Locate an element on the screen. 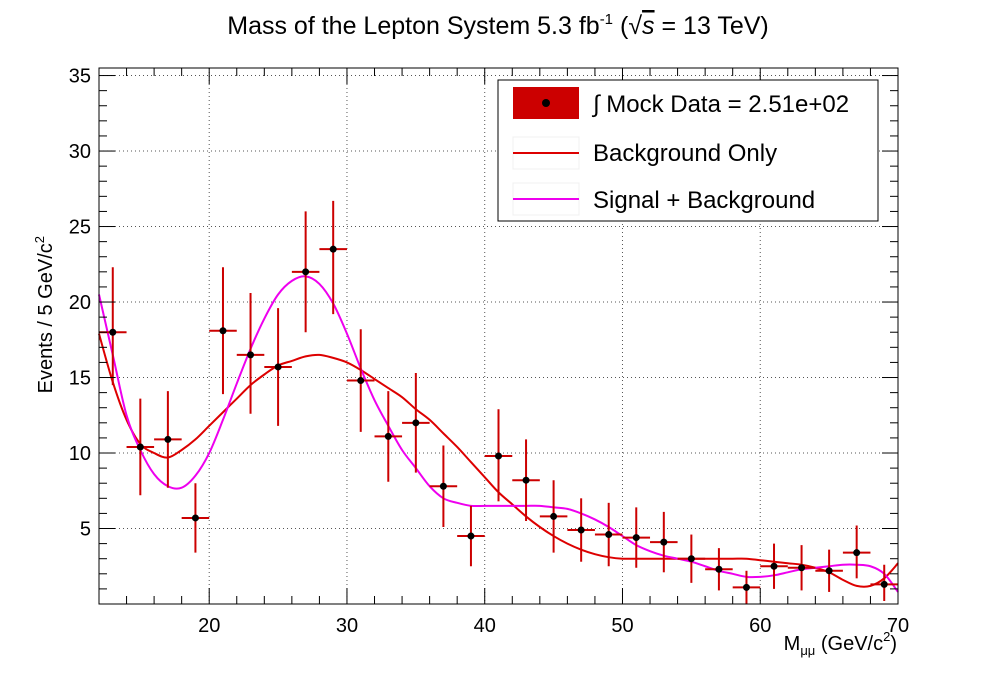 The image size is (998, 678). x-axis-label: Mμμ (GeV/c2) is located at coordinates (840, 643).